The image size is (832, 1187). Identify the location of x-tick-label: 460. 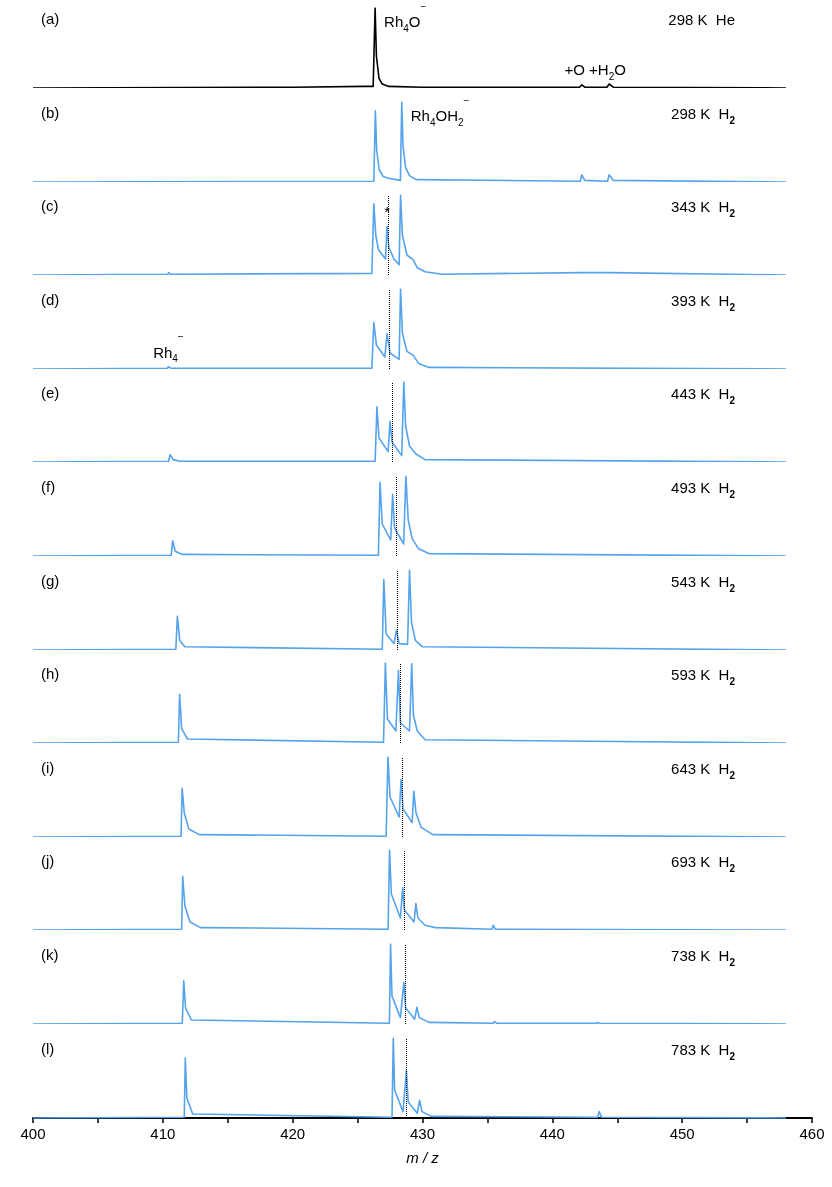
(812, 1133).